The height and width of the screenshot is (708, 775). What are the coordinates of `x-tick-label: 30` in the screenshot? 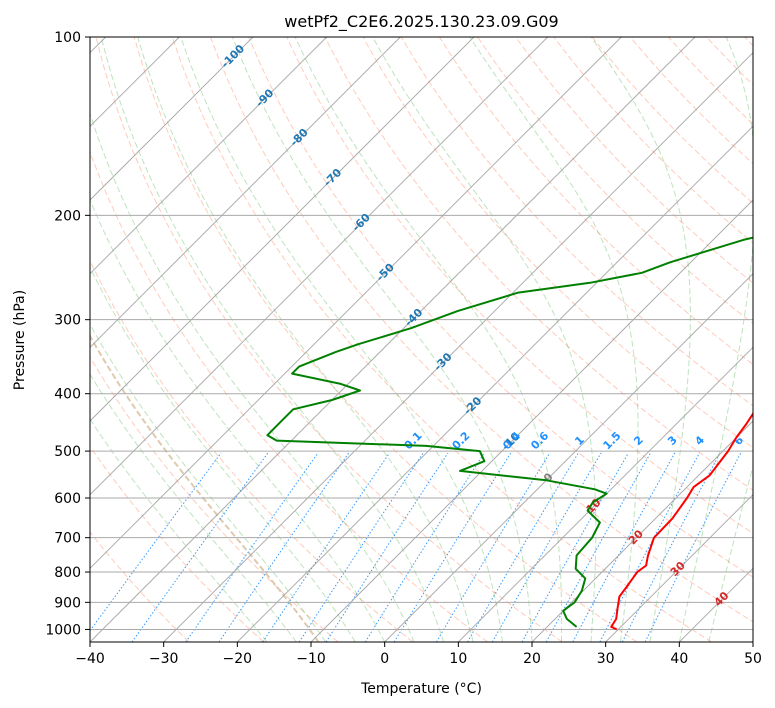 It's located at (606, 659).